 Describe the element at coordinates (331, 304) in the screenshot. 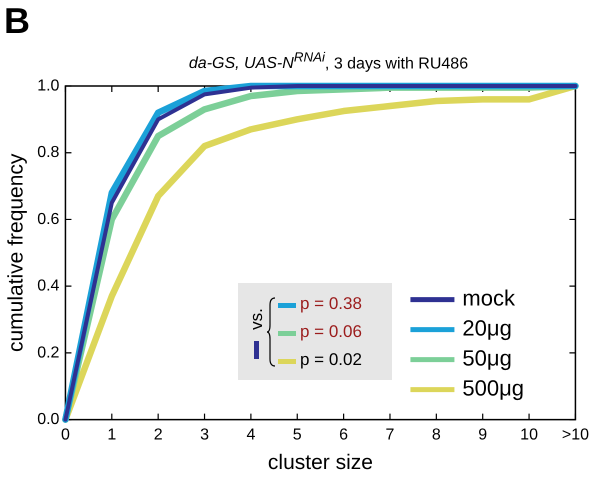

I see `annotation: p = 0.38` at that location.